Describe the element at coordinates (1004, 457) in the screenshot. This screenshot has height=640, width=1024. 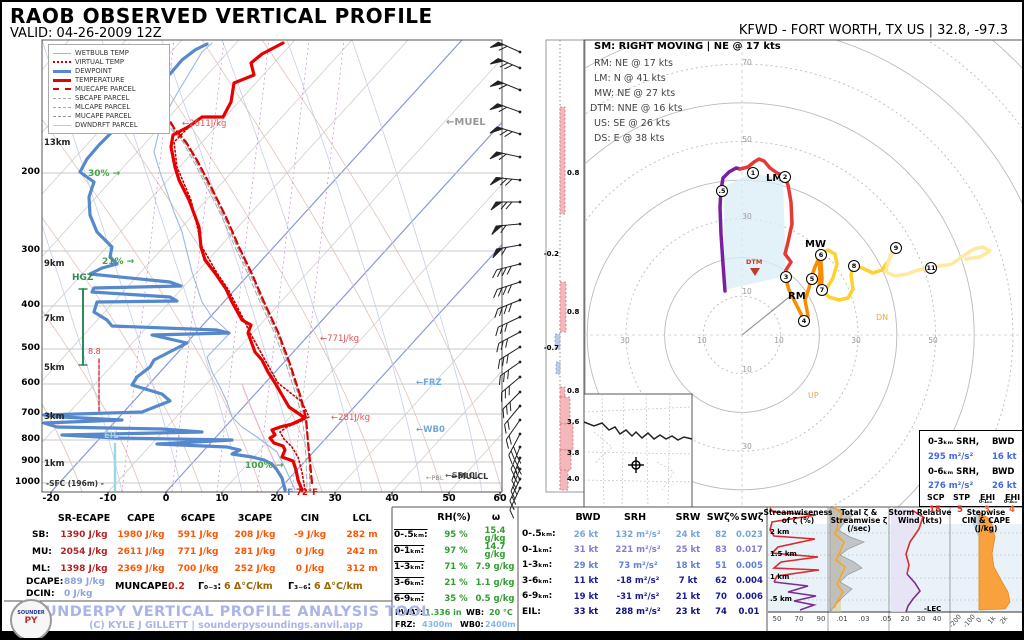
I see `bwd03-value: 16 kt` at that location.